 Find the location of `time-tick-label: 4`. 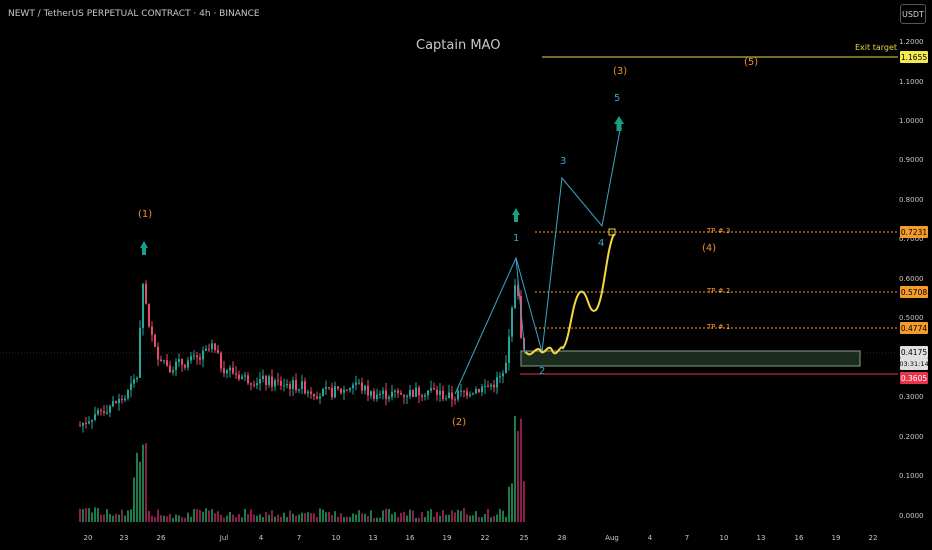

time-tick-label: 4 is located at coordinates (650, 538).